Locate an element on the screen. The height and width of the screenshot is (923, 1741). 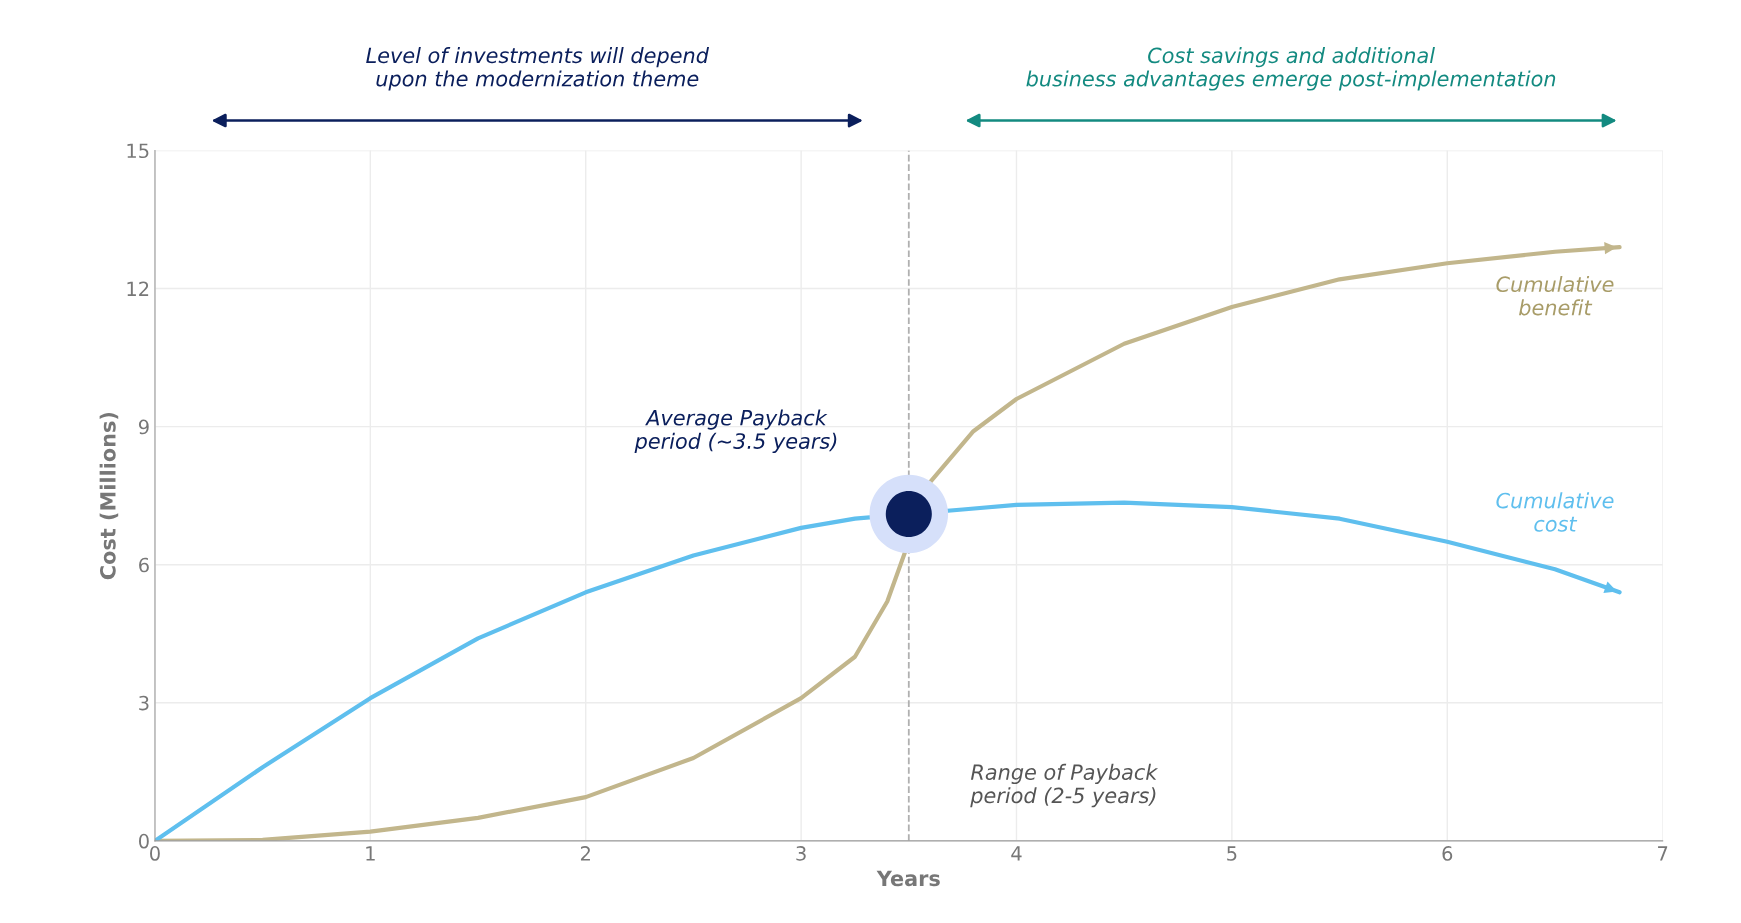
x-tick-label: 4 is located at coordinates (1016, 853).